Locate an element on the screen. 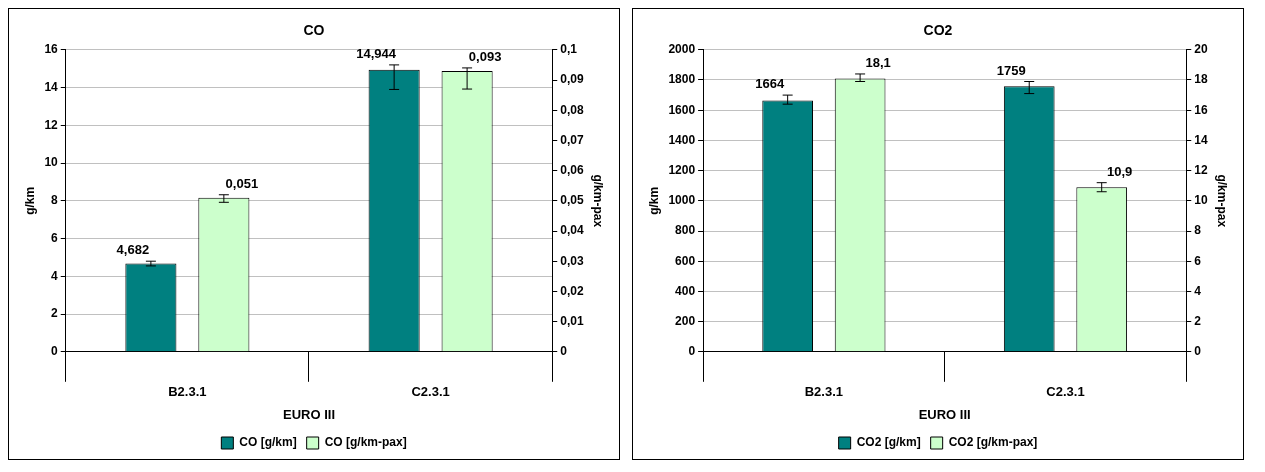 Image resolution: width=1265 pixels, height=472 pixels. data-label: 1664 is located at coordinates (770, 84).